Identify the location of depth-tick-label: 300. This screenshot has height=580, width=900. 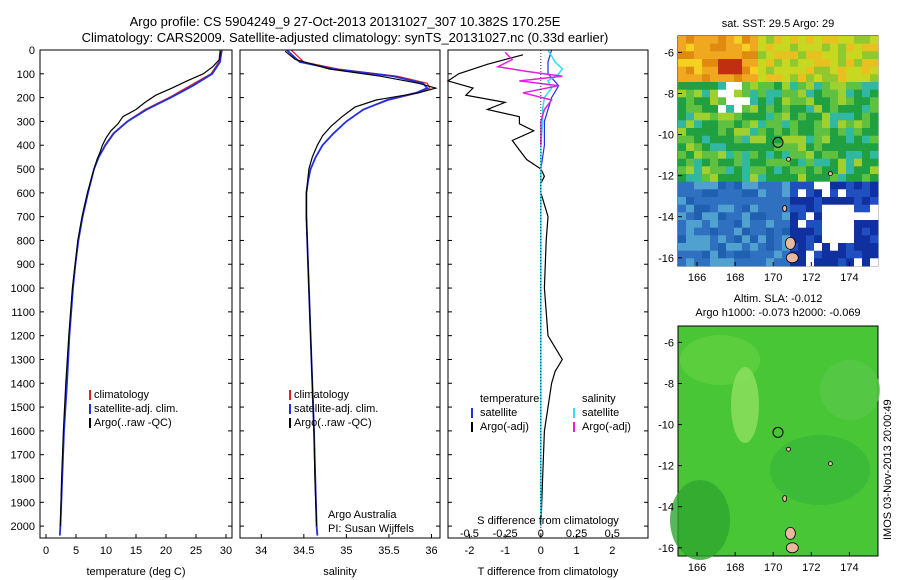
(26, 122).